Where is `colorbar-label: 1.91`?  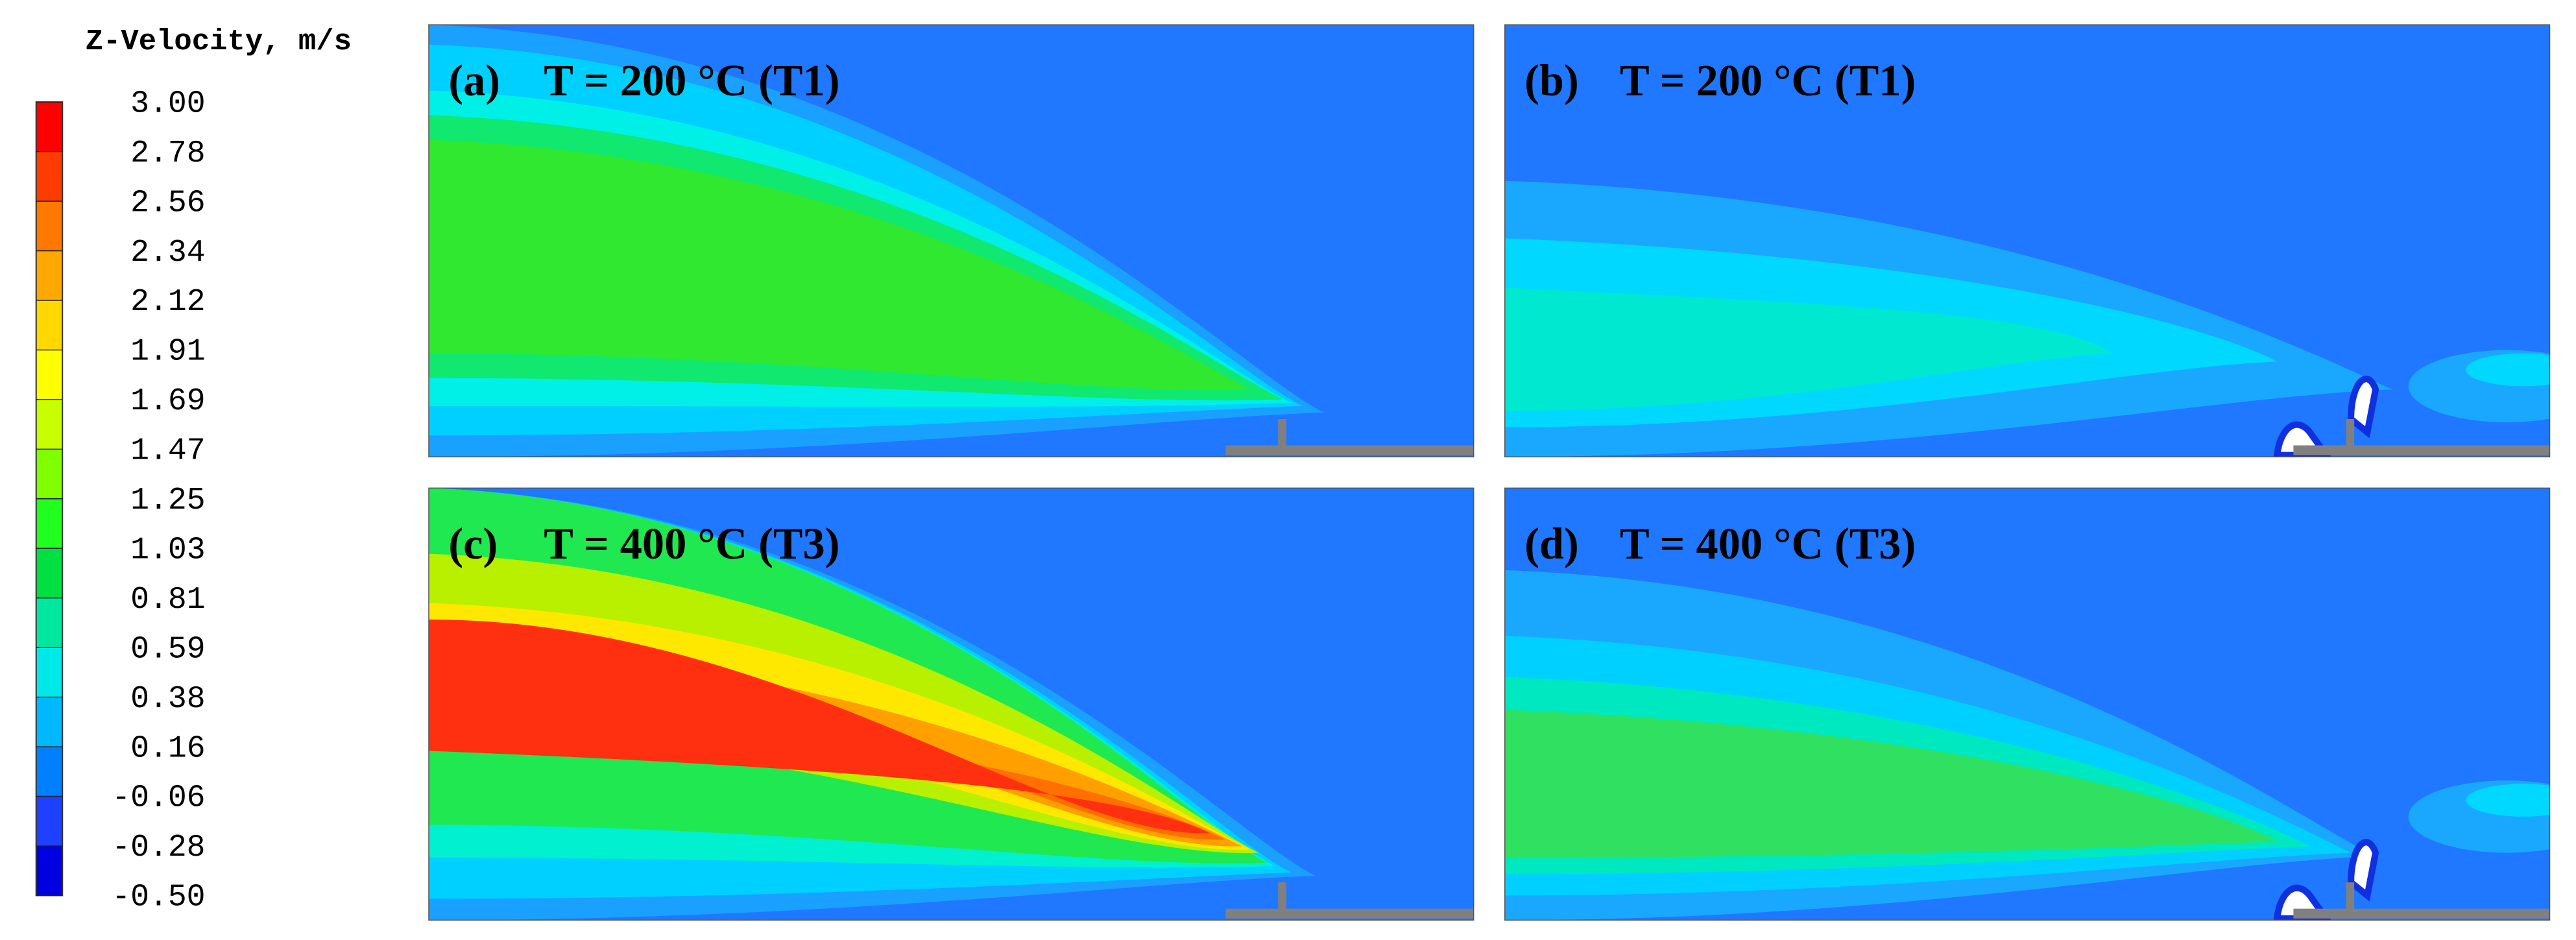
colorbar-label: 1.91 is located at coordinates (167, 352).